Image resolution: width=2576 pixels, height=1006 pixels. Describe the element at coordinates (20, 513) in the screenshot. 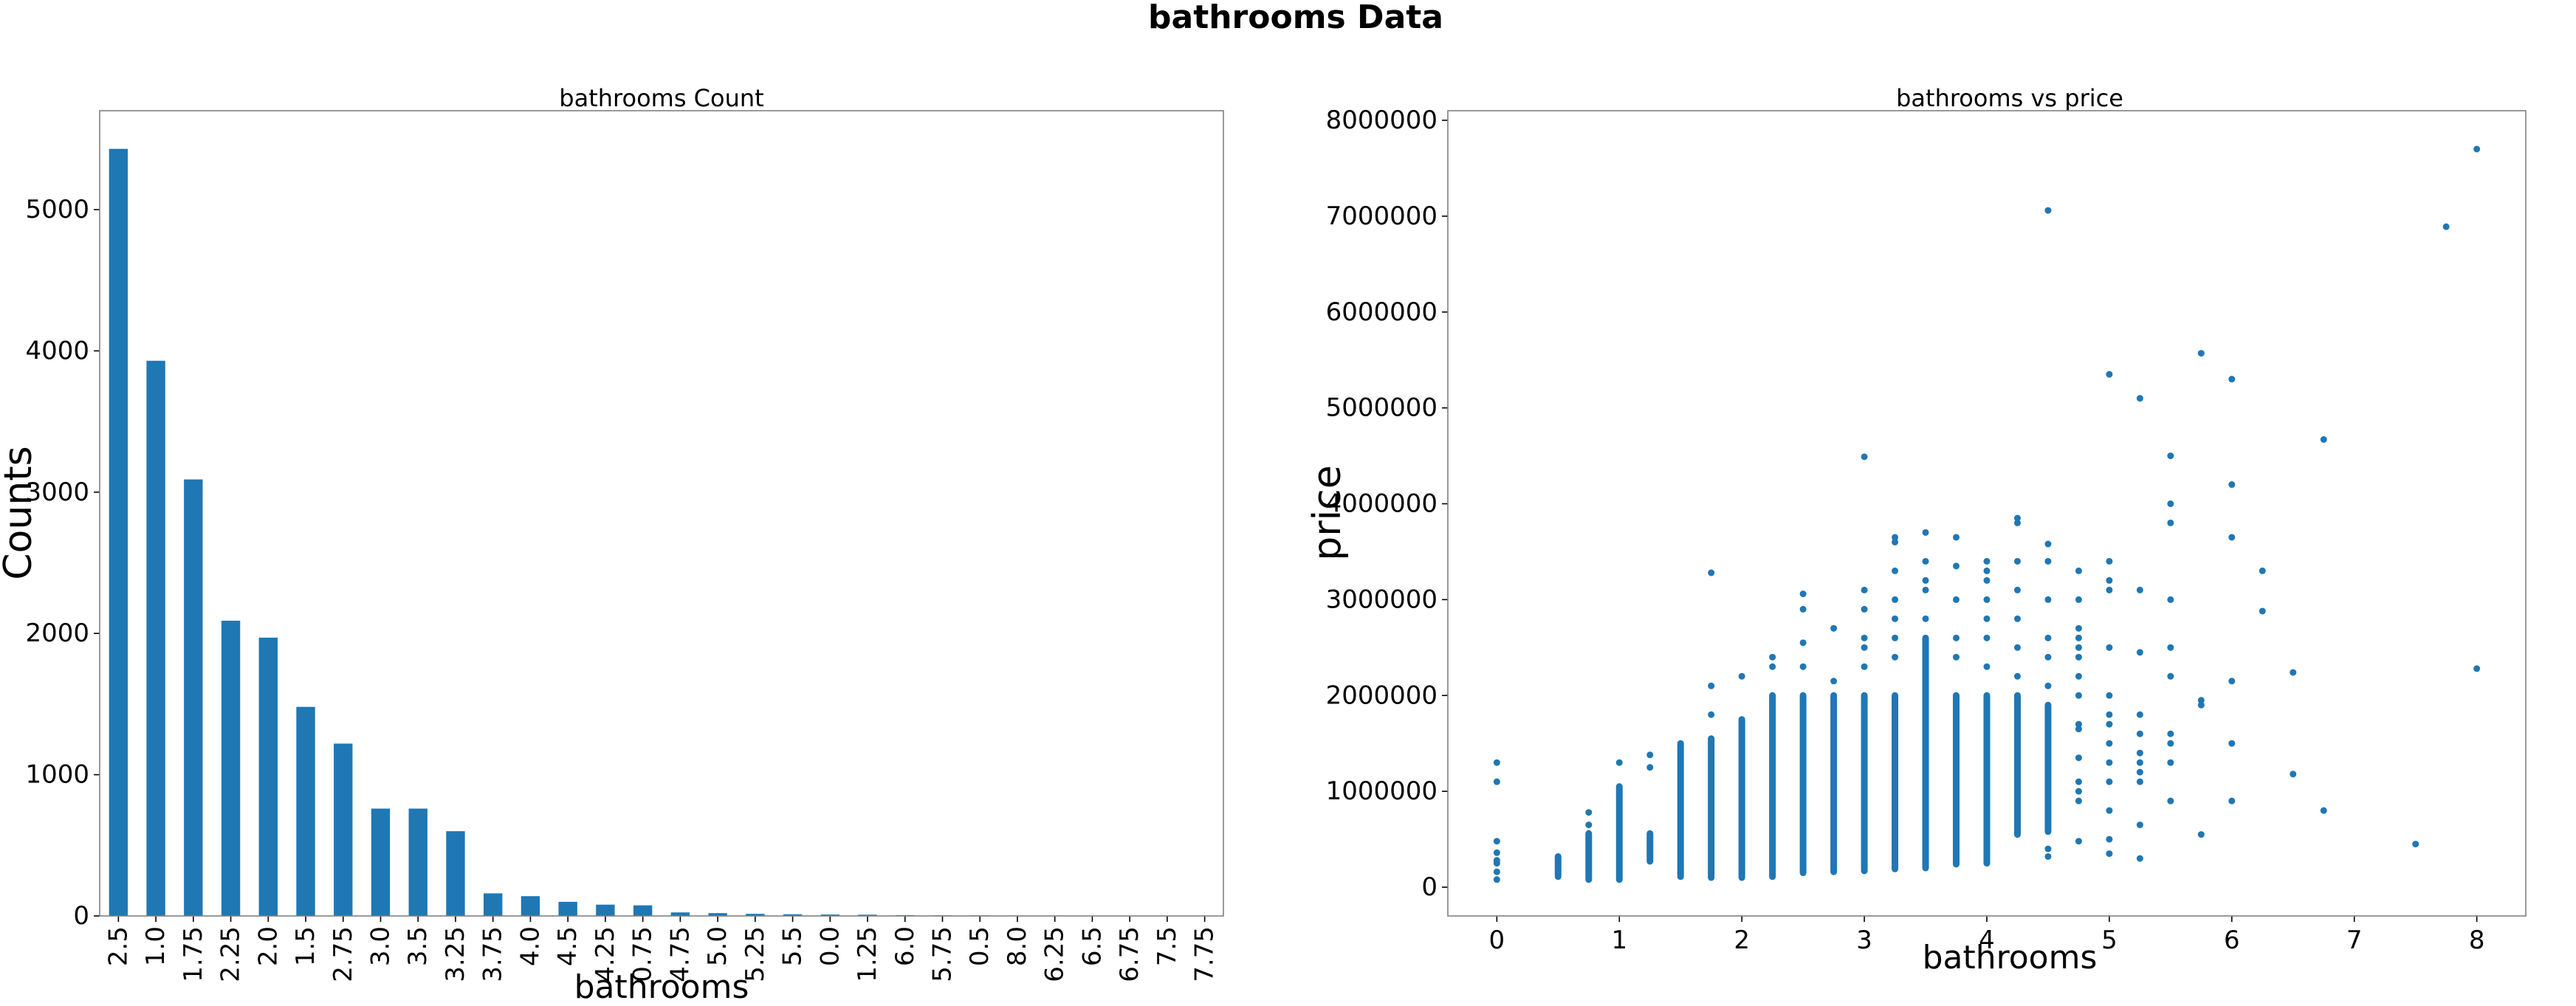

I see `bar-y-axis-label: Counts` at that location.